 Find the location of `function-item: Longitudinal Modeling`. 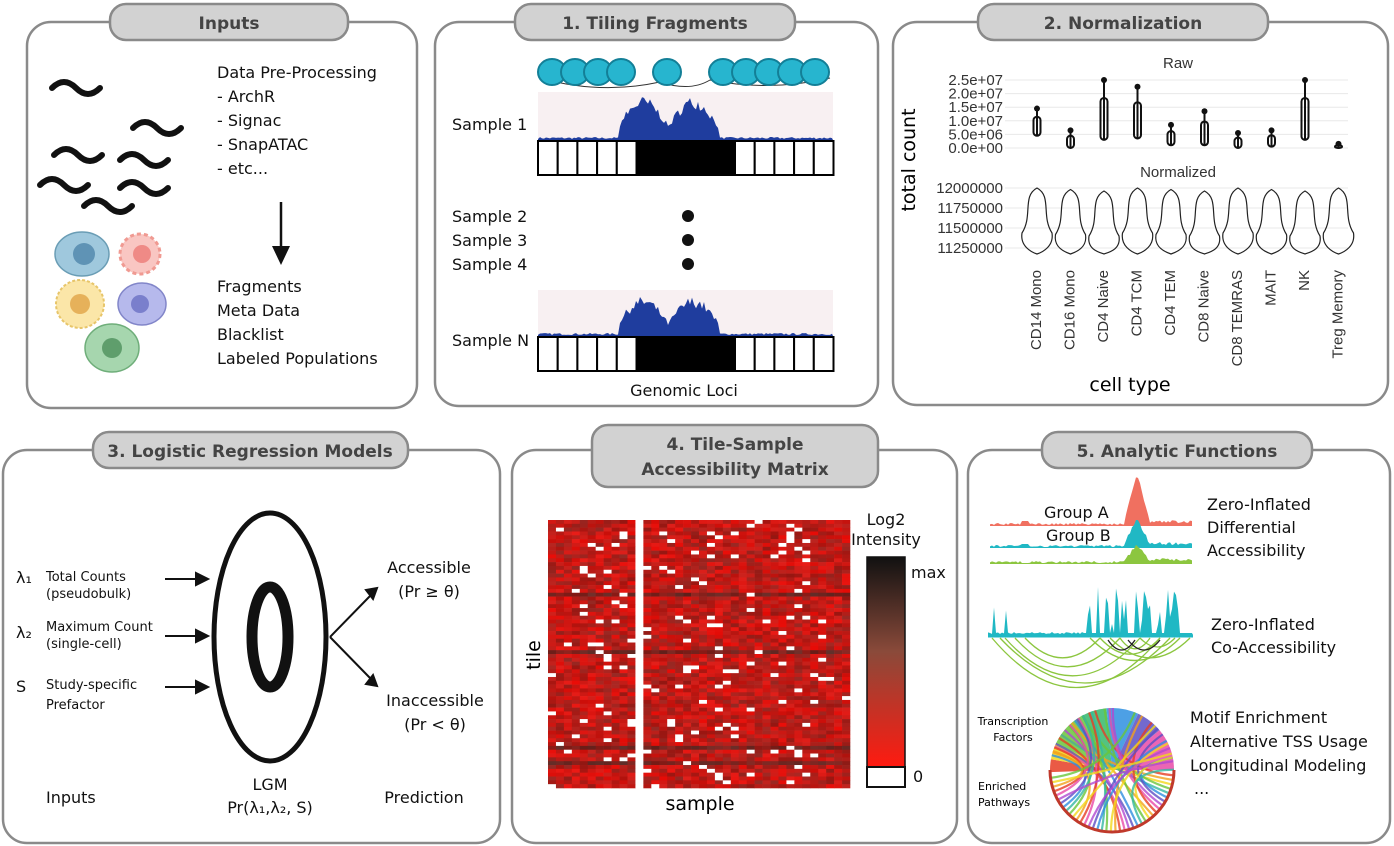

function-item: Longitudinal Modeling is located at coordinates (1278, 765).